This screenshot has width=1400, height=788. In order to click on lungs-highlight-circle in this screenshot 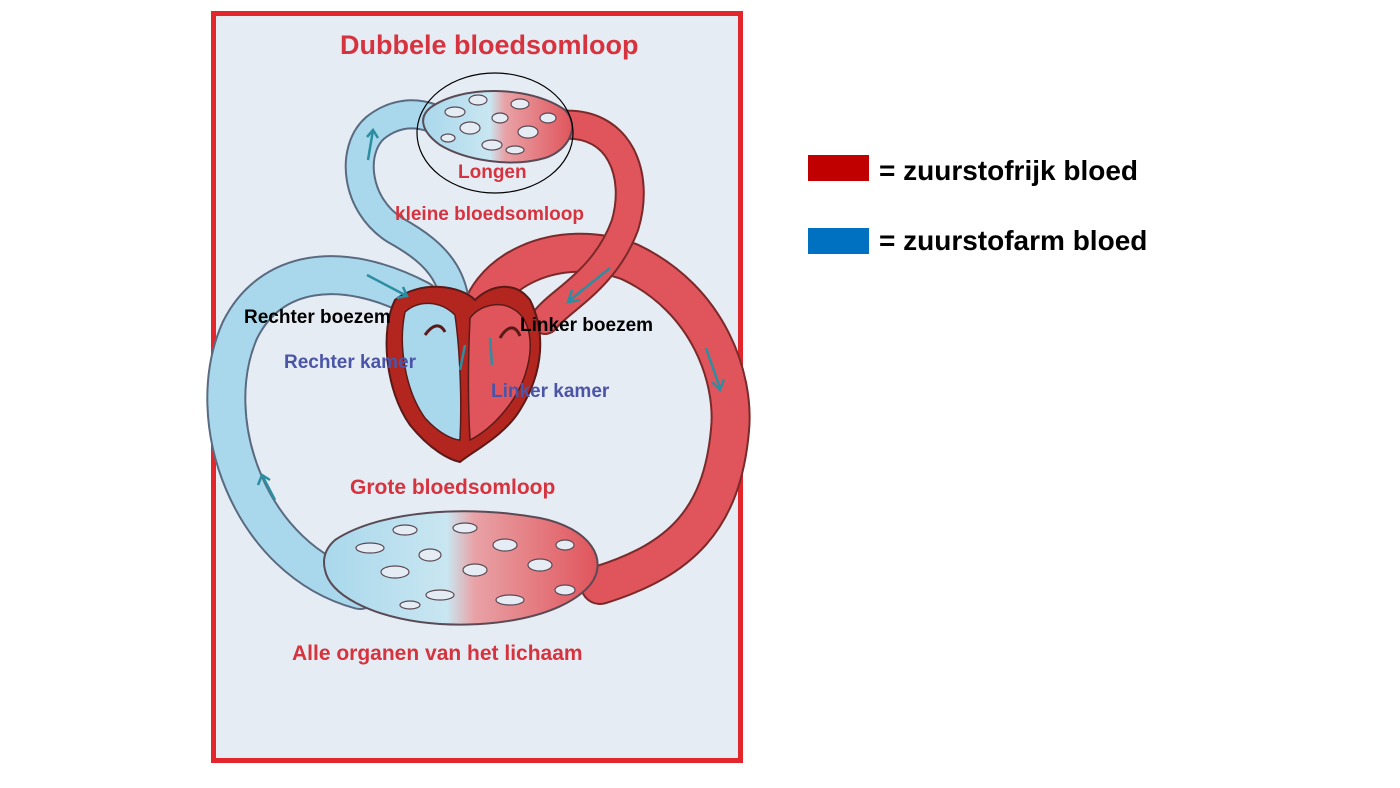, I will do `click(495, 133)`.